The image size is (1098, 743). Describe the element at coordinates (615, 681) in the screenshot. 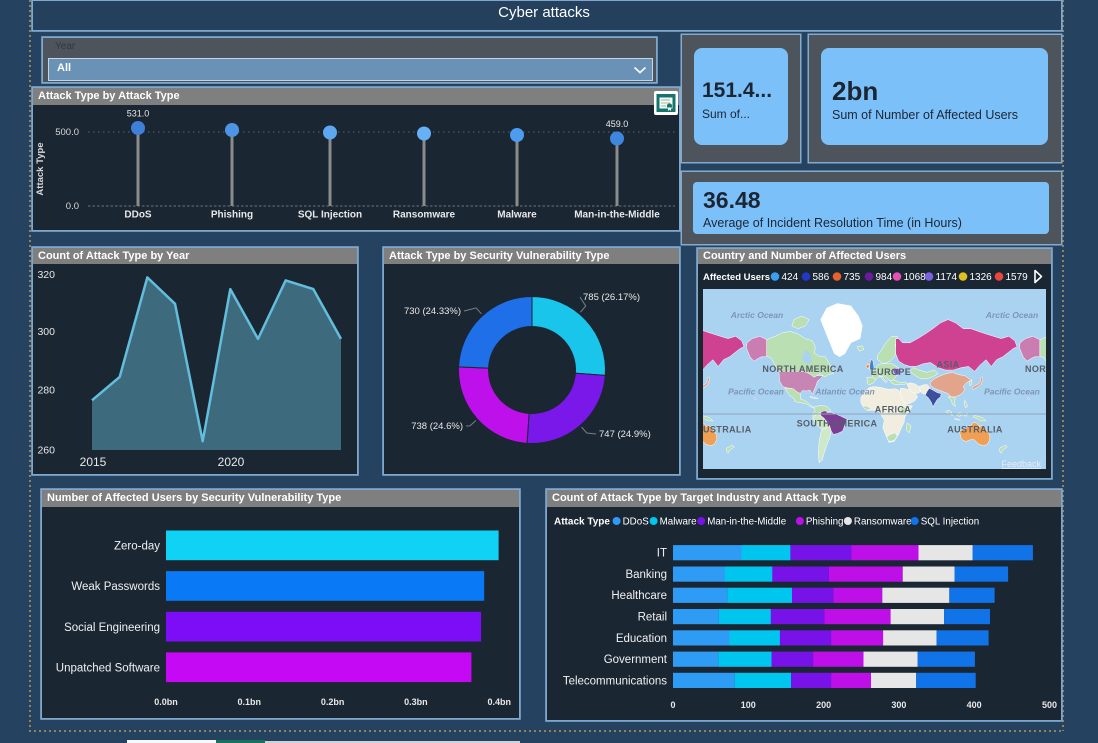

I see `svg-text: Telecommunications` at that location.